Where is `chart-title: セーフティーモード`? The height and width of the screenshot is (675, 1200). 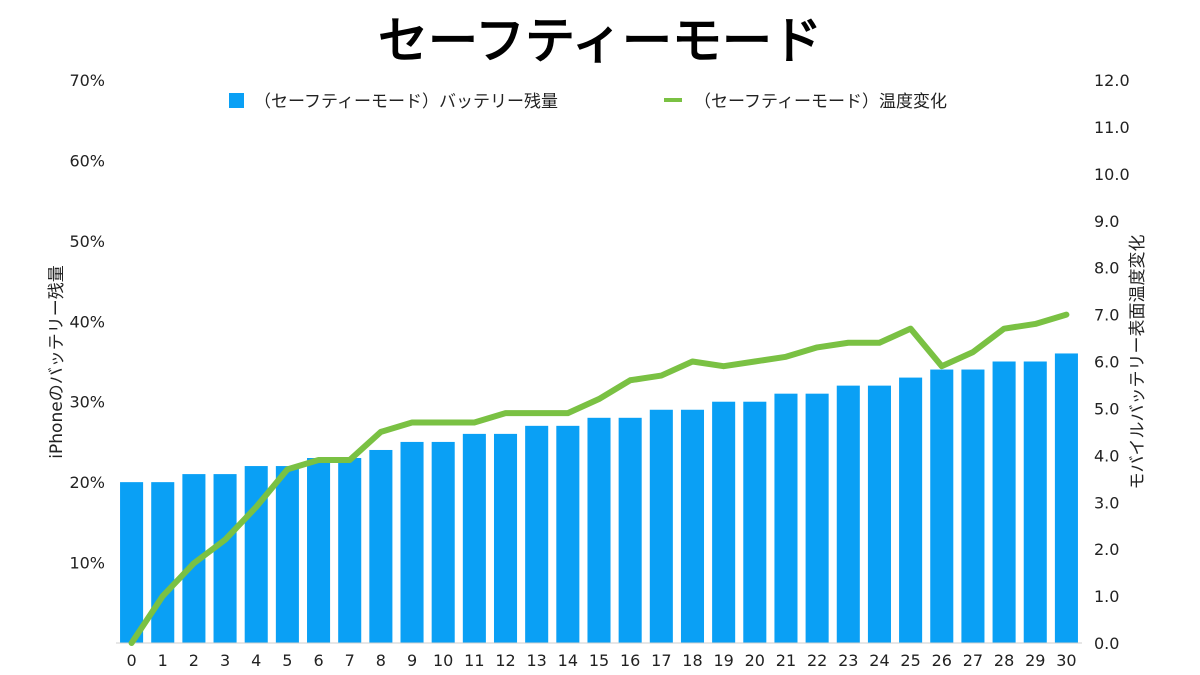 chart-title: セーフティーモード is located at coordinates (600, 41).